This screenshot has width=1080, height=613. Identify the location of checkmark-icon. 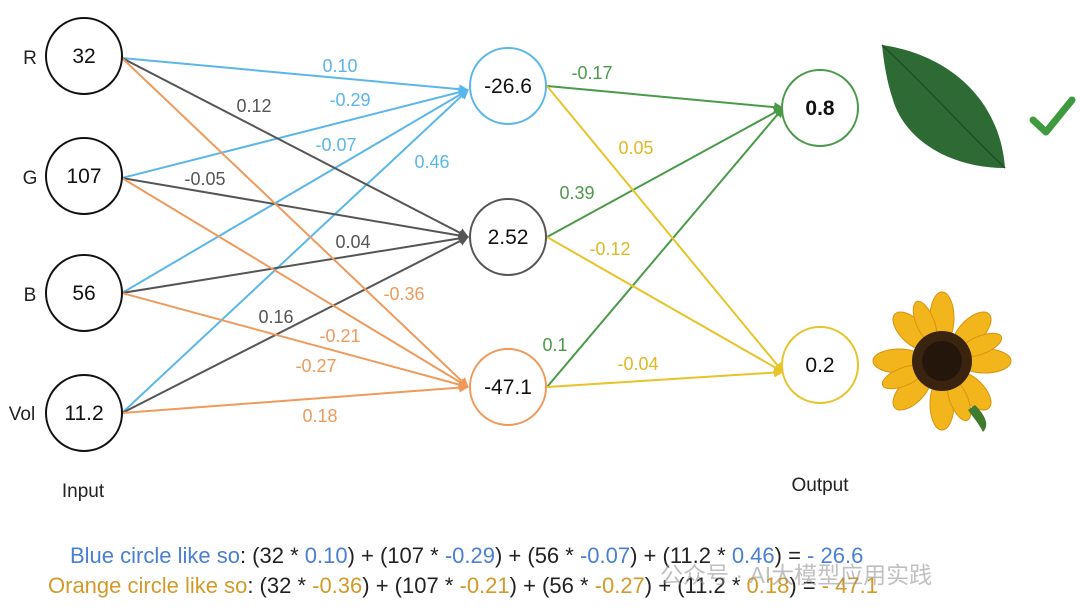
(1052, 116).